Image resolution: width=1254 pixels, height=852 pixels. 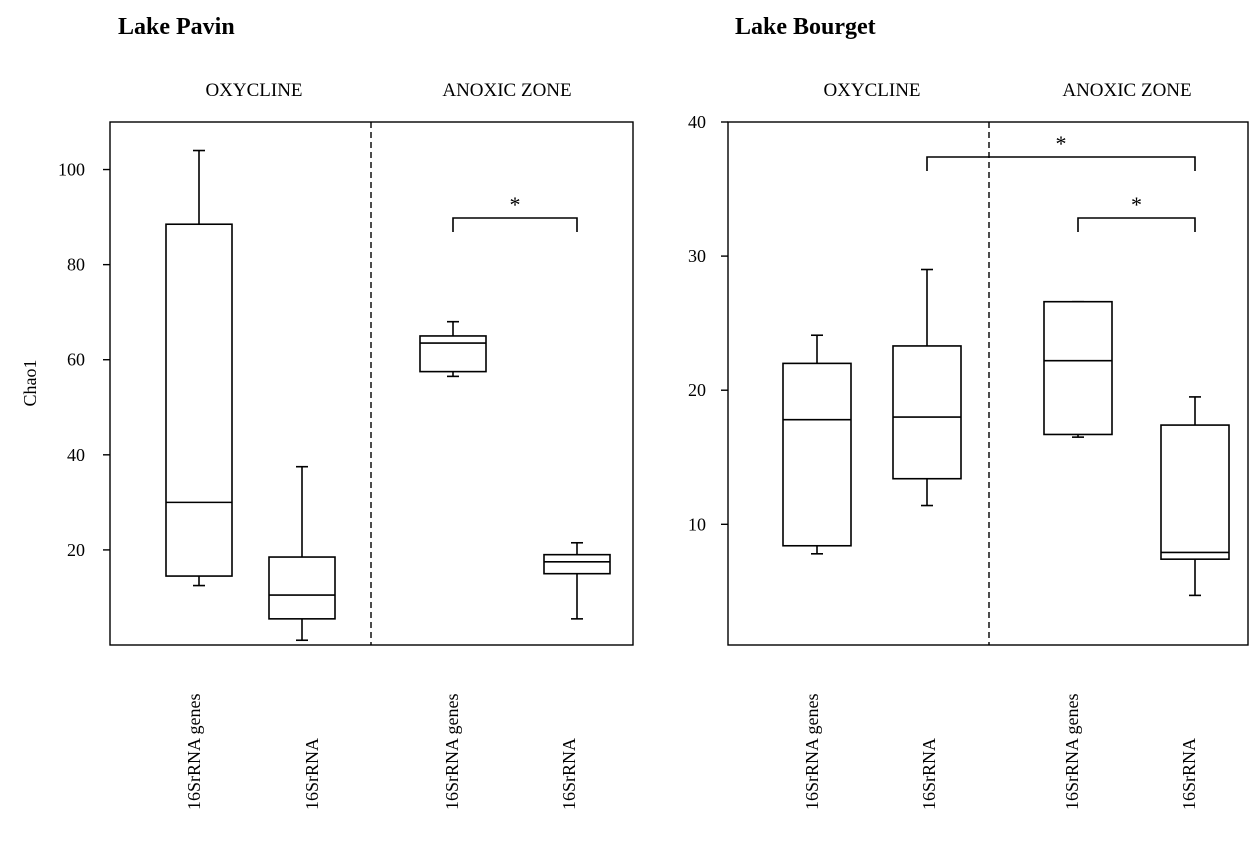 What do you see at coordinates (76, 265) in the screenshot?
I see `y-tick-label: 80` at bounding box center [76, 265].